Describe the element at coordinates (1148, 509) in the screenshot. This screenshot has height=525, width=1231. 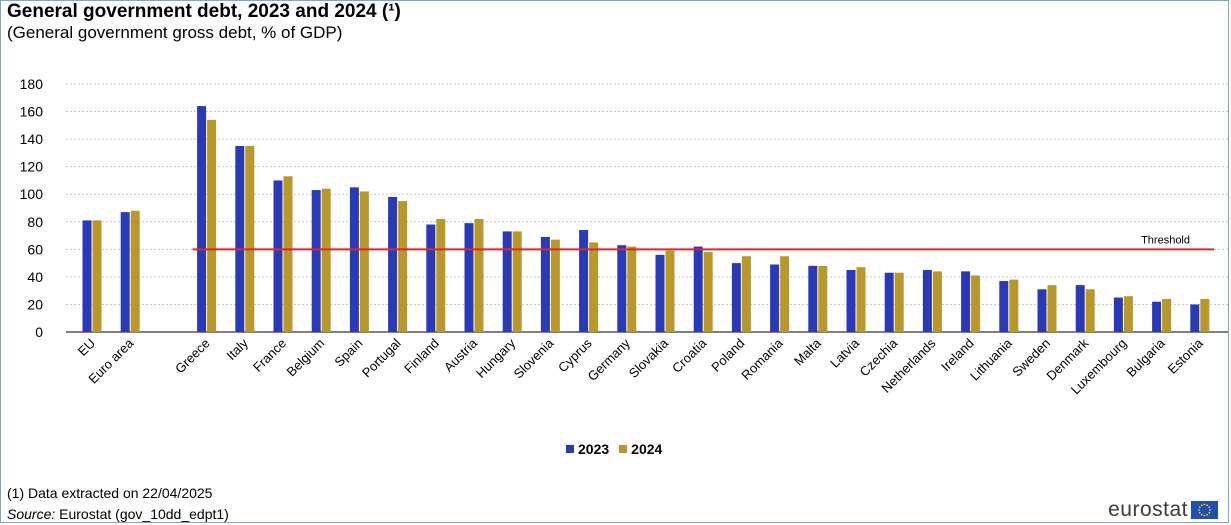
I see `eurostat-logo-text: eurostat` at that location.